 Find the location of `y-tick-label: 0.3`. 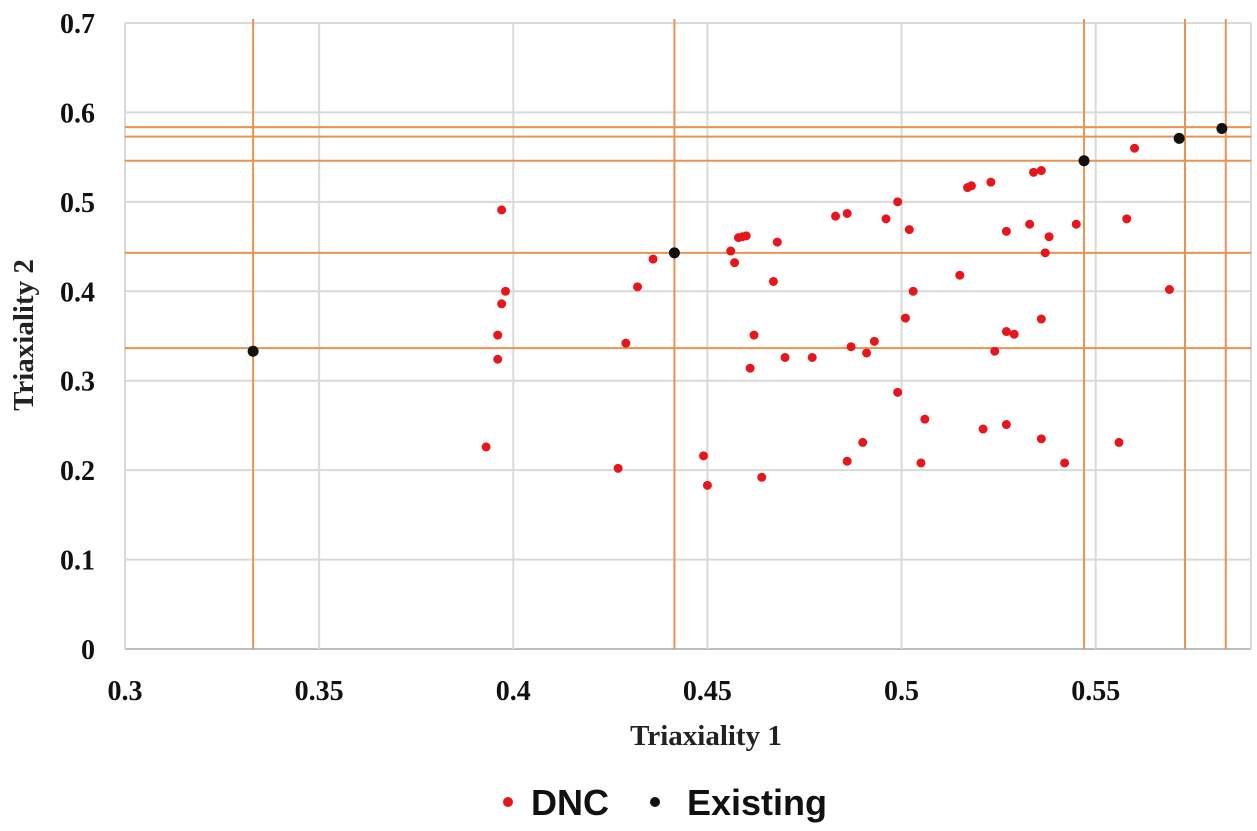

y-tick-label: 0.3 is located at coordinates (77, 382).